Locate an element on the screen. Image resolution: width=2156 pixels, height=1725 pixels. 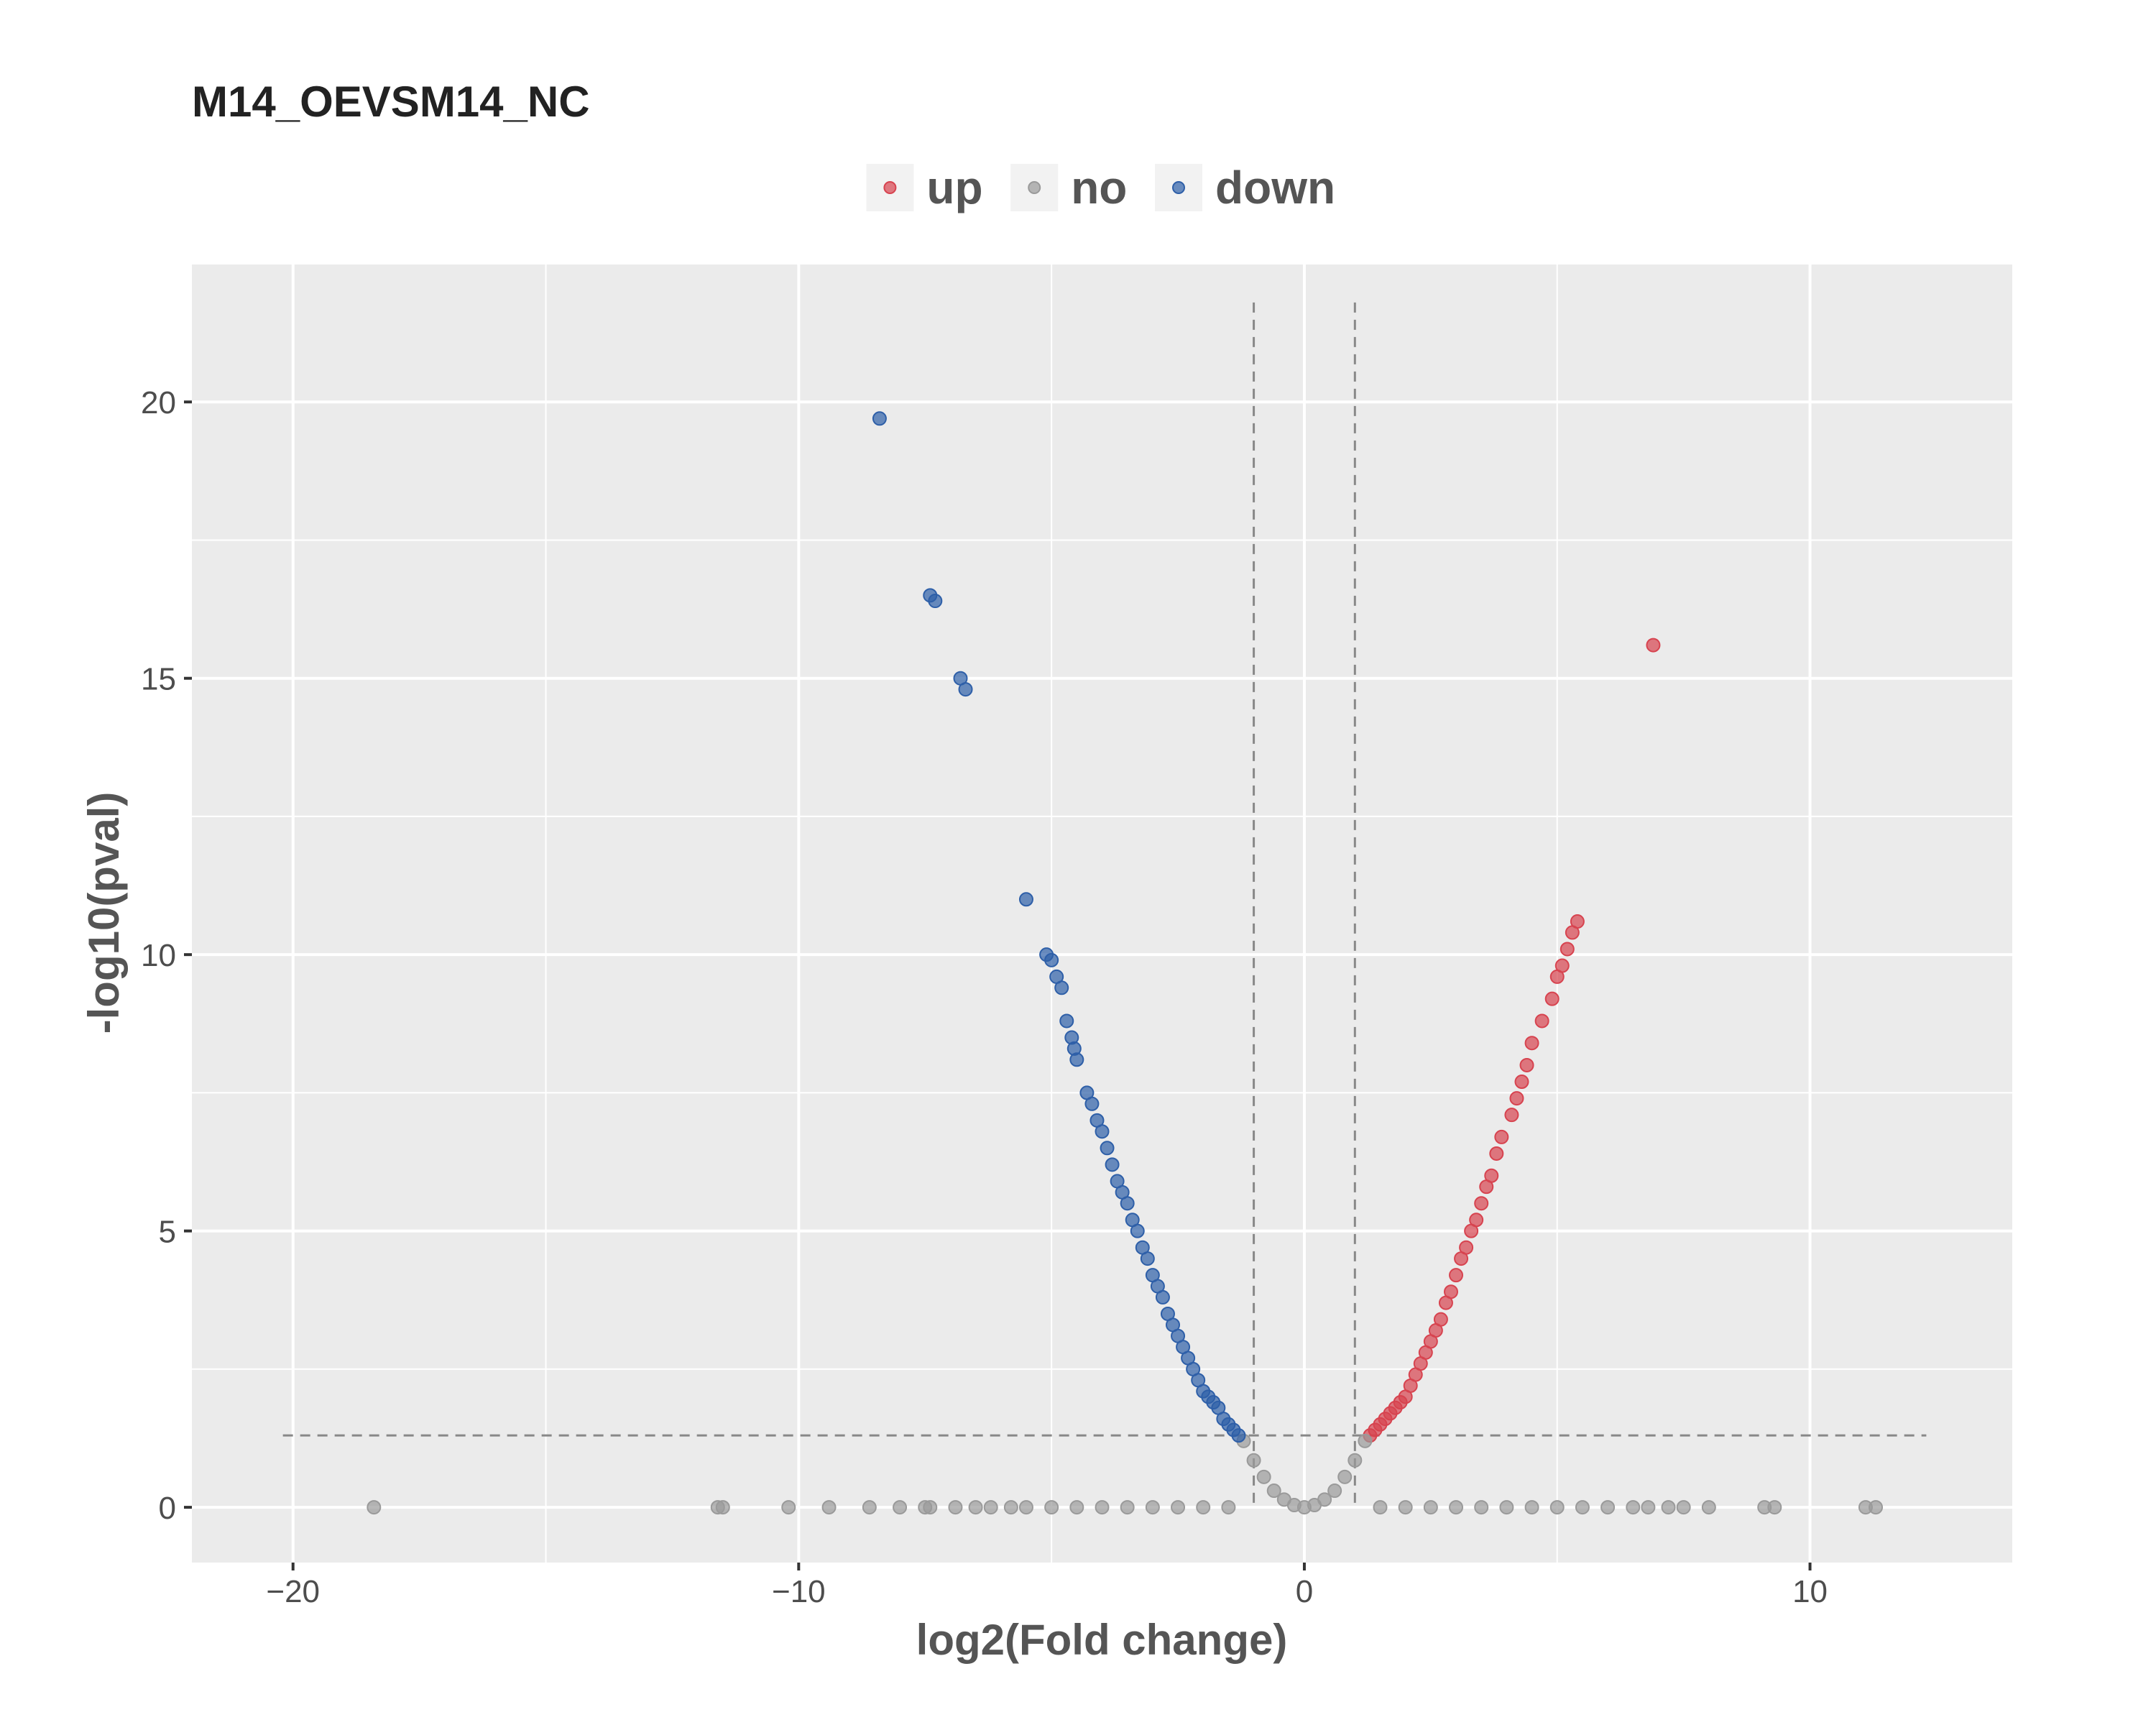
x-axis-title: log2(Fold change) is located at coordinates (1102, 1640).